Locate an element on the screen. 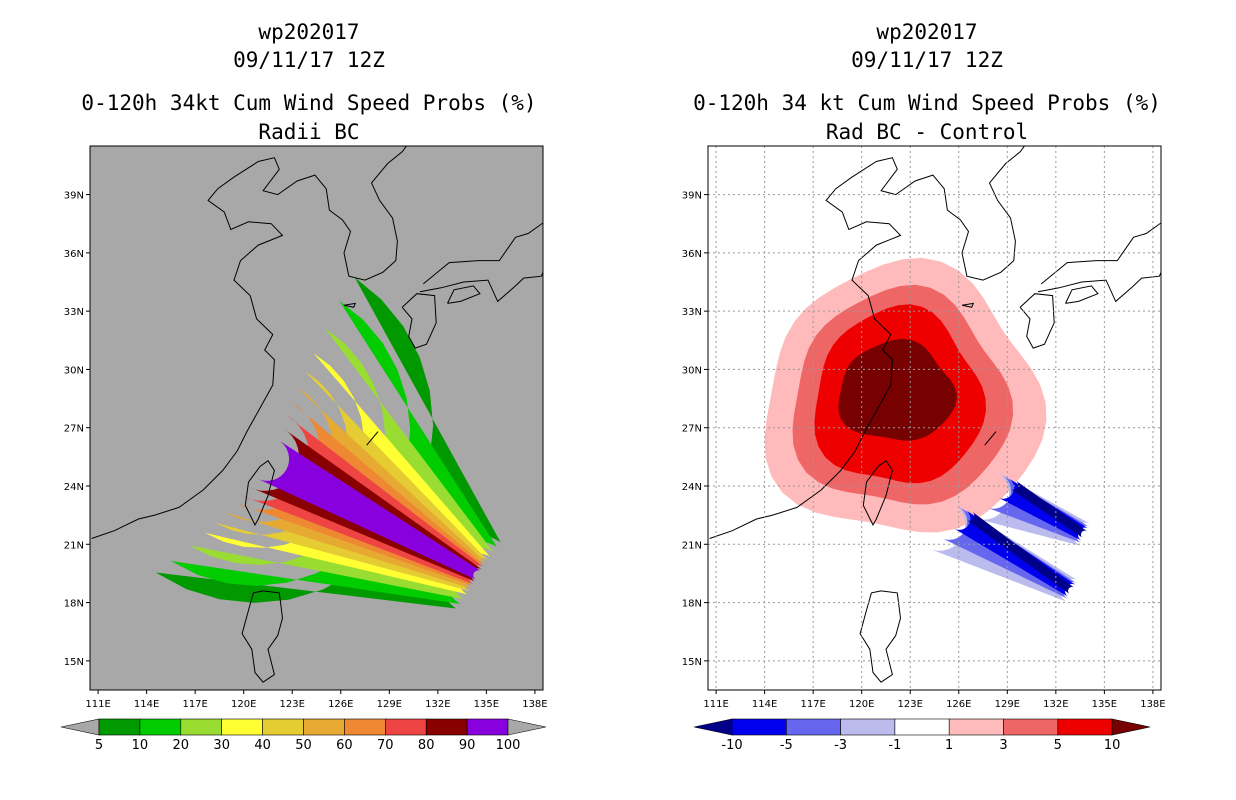 This screenshot has height=800, width=1236. colorbar-label: 70 is located at coordinates (385, 745).